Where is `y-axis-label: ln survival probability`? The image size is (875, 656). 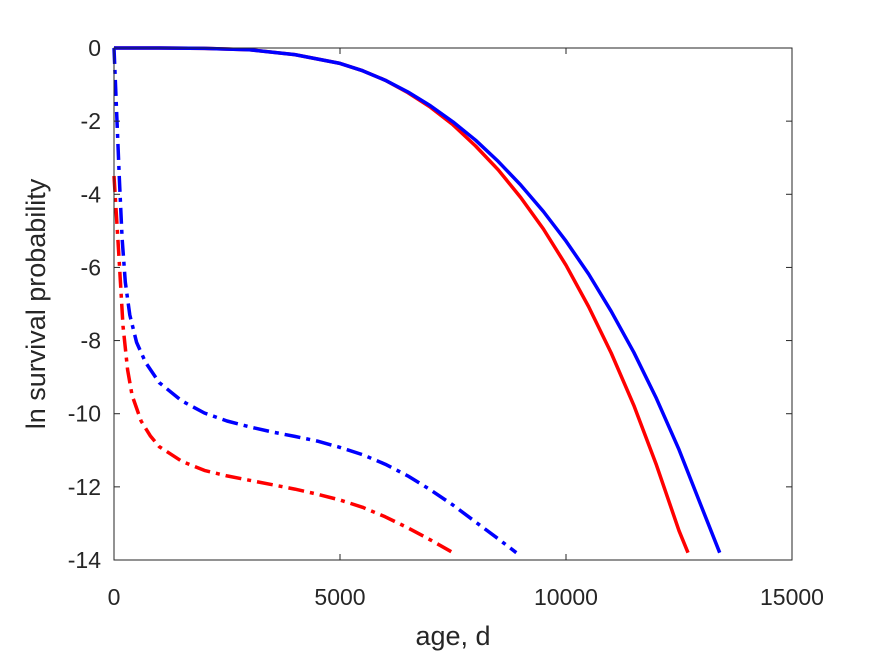
y-axis-label: ln survival probability is located at coordinates (36, 303).